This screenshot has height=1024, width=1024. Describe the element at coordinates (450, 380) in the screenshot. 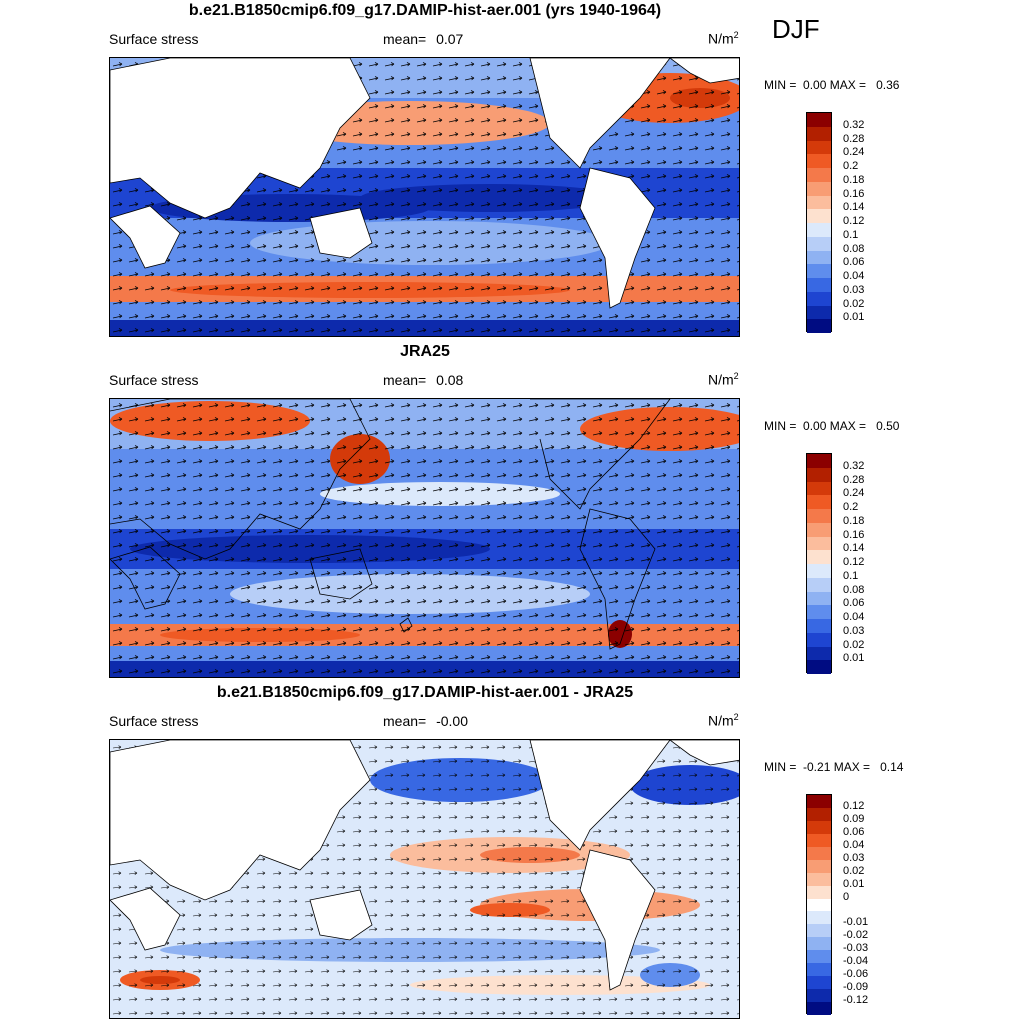

I see `panel2-mean-value: 0.08` at that location.